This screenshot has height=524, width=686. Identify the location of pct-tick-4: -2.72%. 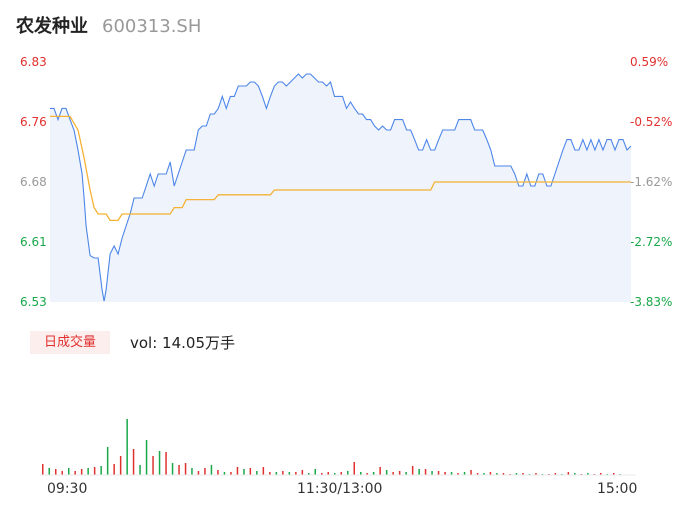
(651, 242).